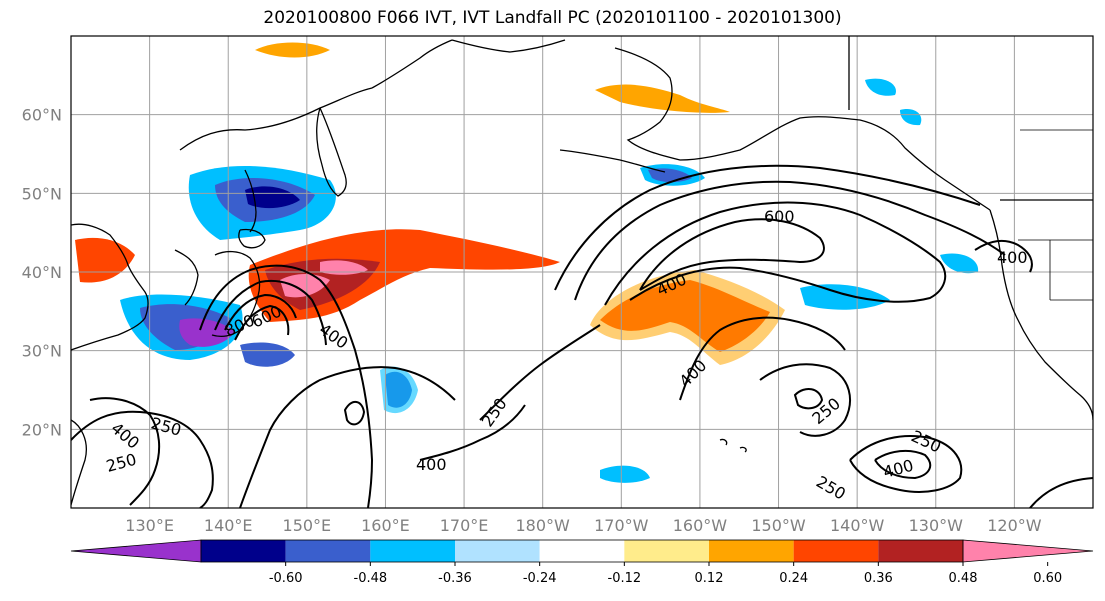 This screenshot has height=601, width=1105. I want to click on japan-negative-deep, so click(272, 197).